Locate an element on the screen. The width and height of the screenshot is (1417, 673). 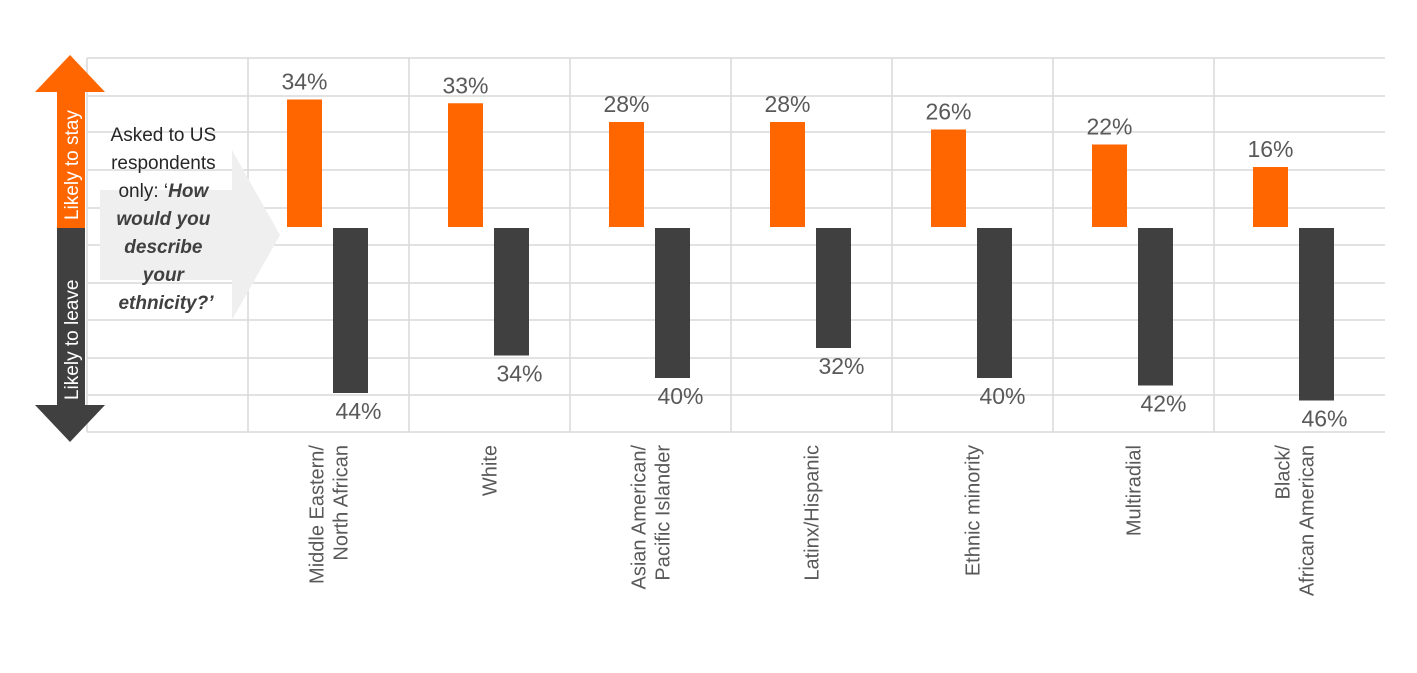
x-tick-label: White is located at coordinates (491, 470).